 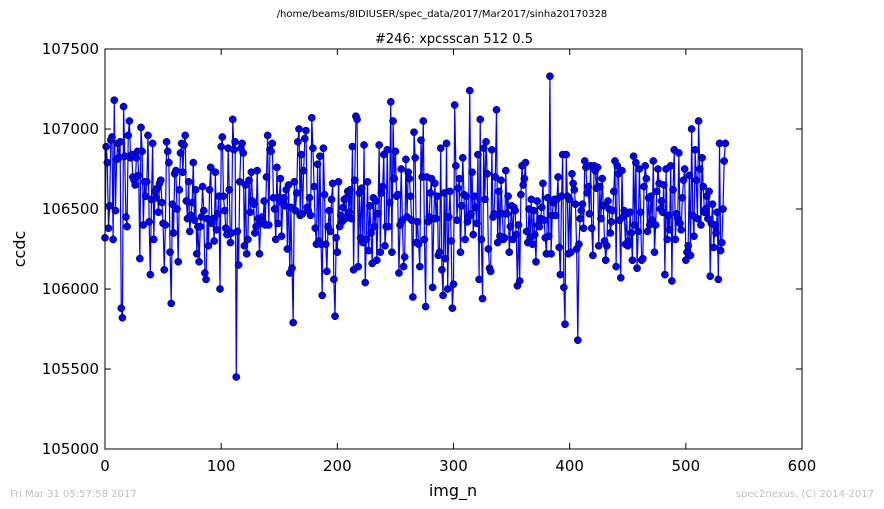 I want to click on y-tick-label: 105500, so click(x=70, y=369).